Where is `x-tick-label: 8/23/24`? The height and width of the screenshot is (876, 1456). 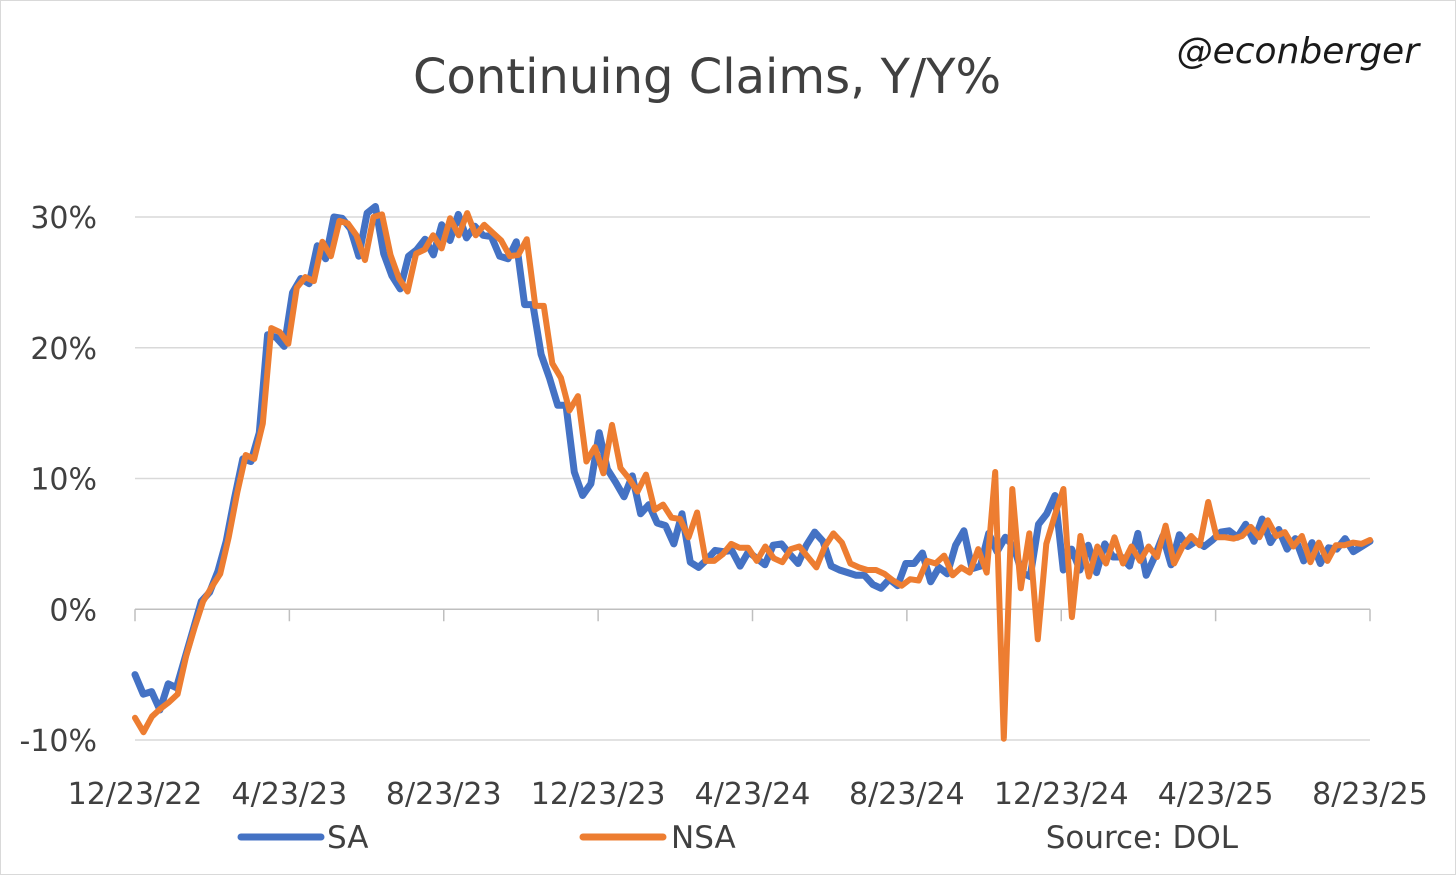
x-tick-label: 8/23/24 is located at coordinates (907, 794).